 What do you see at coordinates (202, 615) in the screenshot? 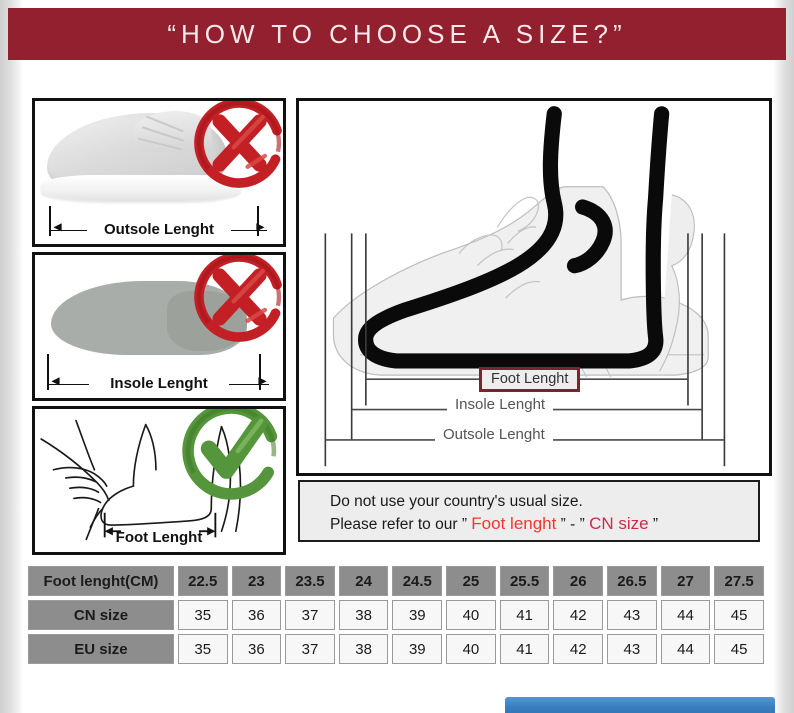
I see `cell-cn-size: 35` at bounding box center [202, 615].